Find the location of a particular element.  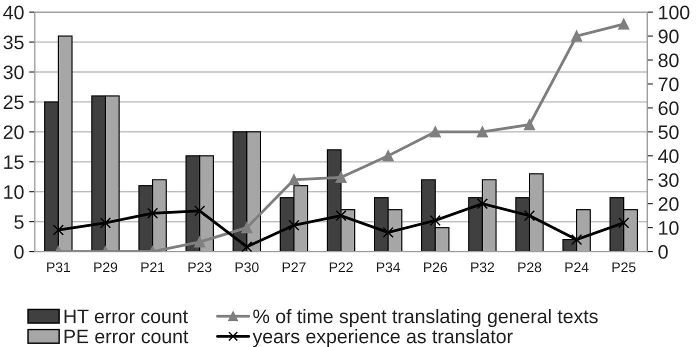

x-tick-label: P24 is located at coordinates (577, 267).